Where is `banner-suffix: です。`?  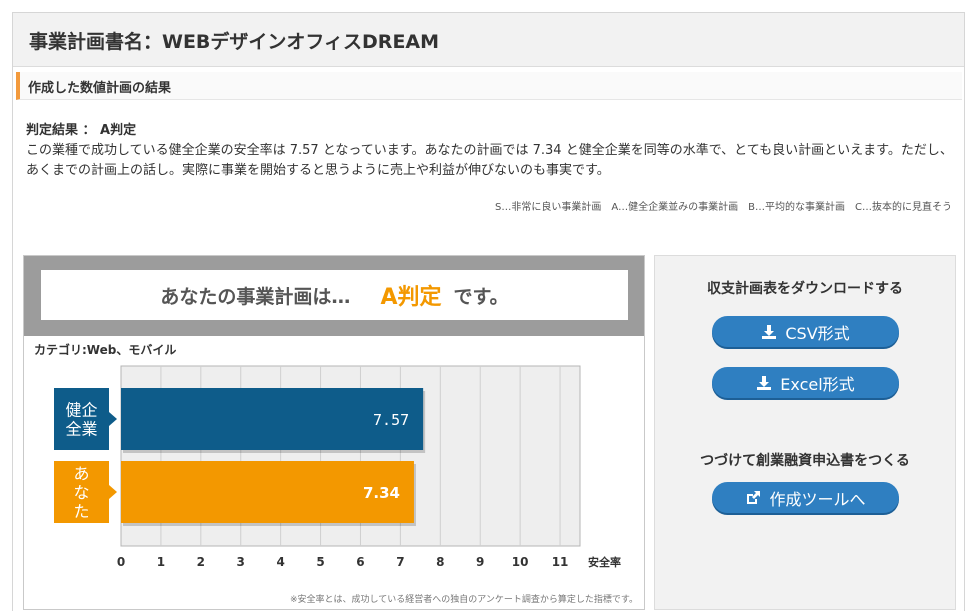
banner-suffix: です。 is located at coordinates (481, 296).